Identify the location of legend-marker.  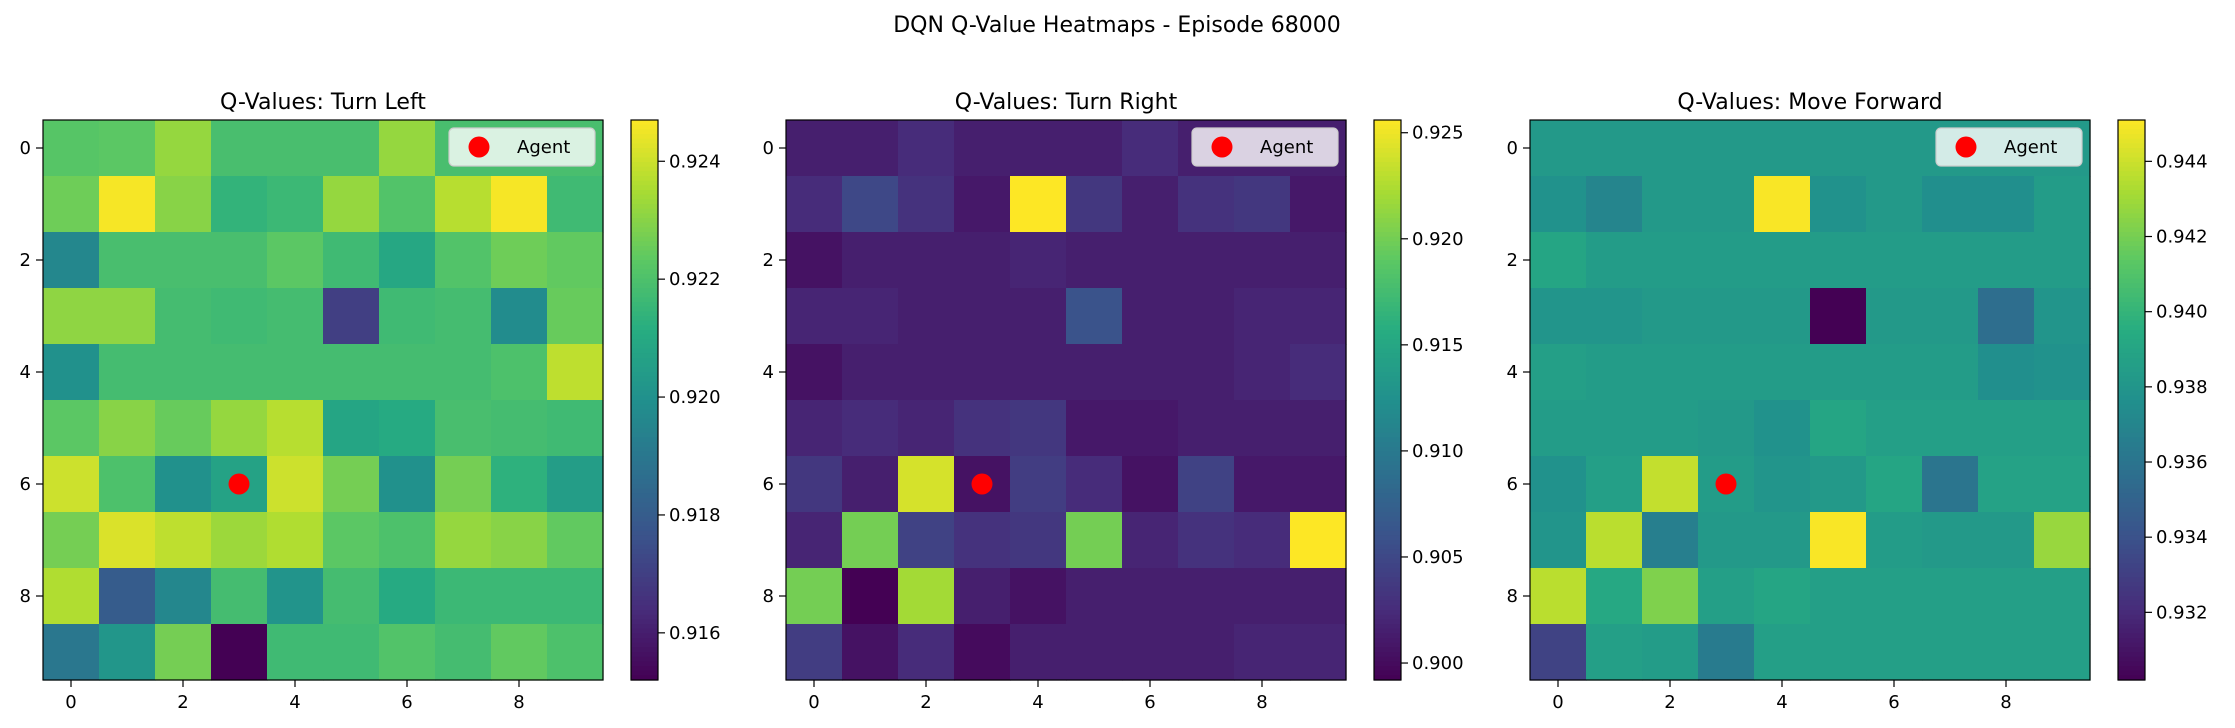
(1222, 147).